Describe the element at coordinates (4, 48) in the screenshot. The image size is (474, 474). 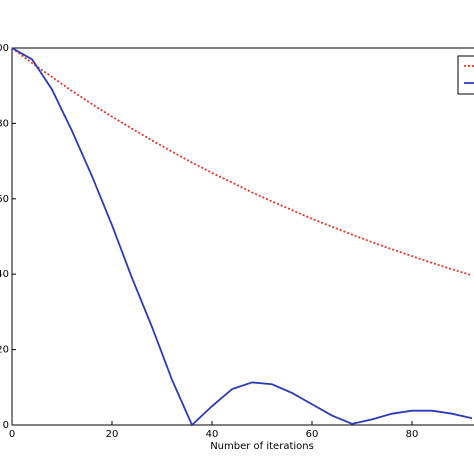
I see `y-tick-label: 100` at that location.